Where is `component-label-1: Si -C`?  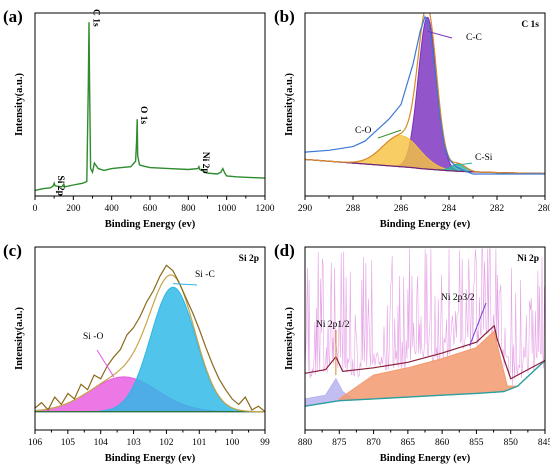 component-label-1: Si -C is located at coordinates (205, 275).